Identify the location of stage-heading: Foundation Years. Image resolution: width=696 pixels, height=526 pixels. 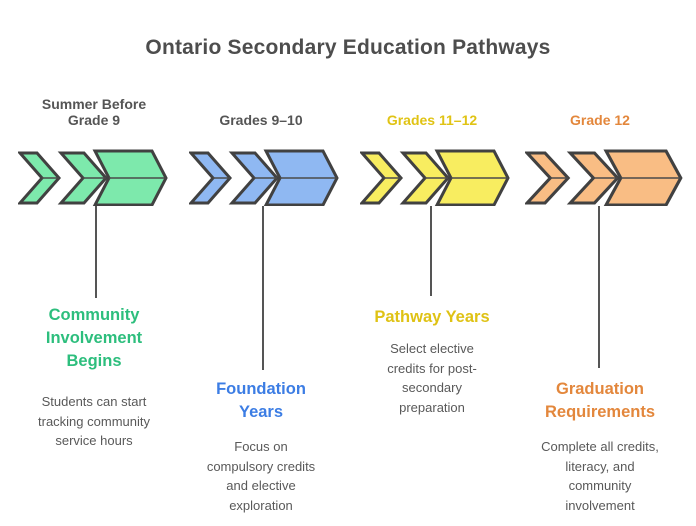
(261, 400).